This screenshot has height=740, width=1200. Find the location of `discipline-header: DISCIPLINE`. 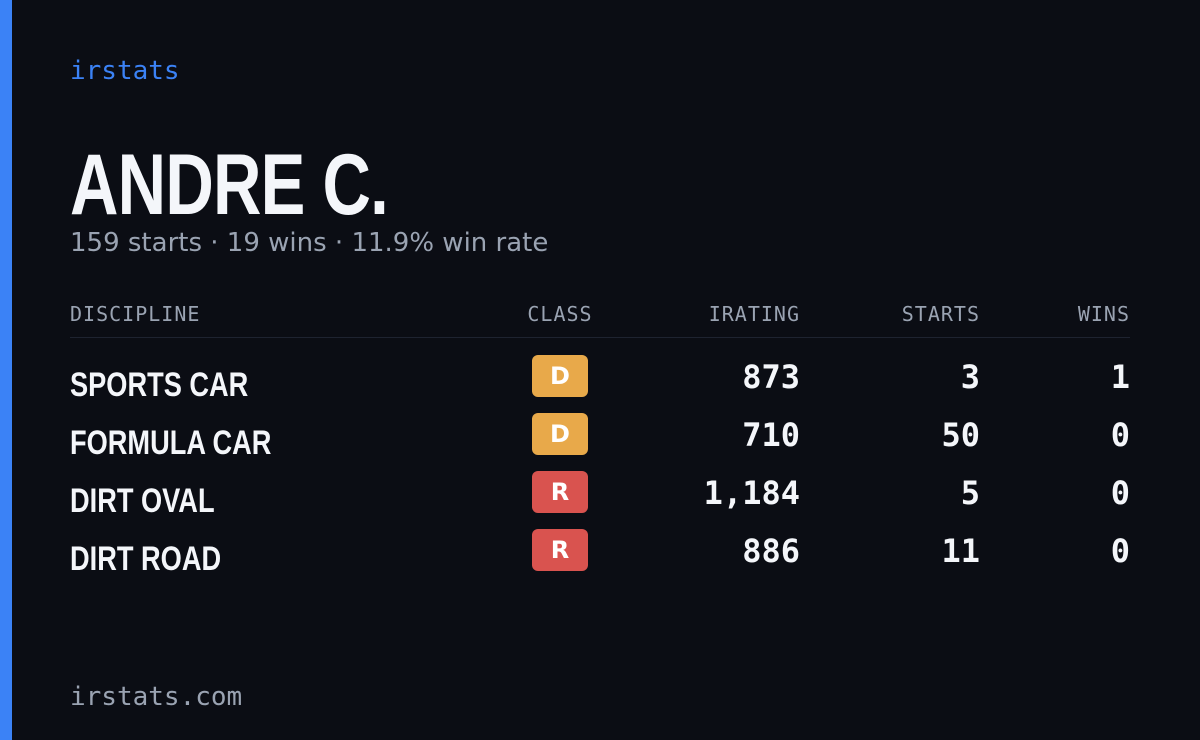

discipline-header: DISCIPLINE is located at coordinates (135, 314).